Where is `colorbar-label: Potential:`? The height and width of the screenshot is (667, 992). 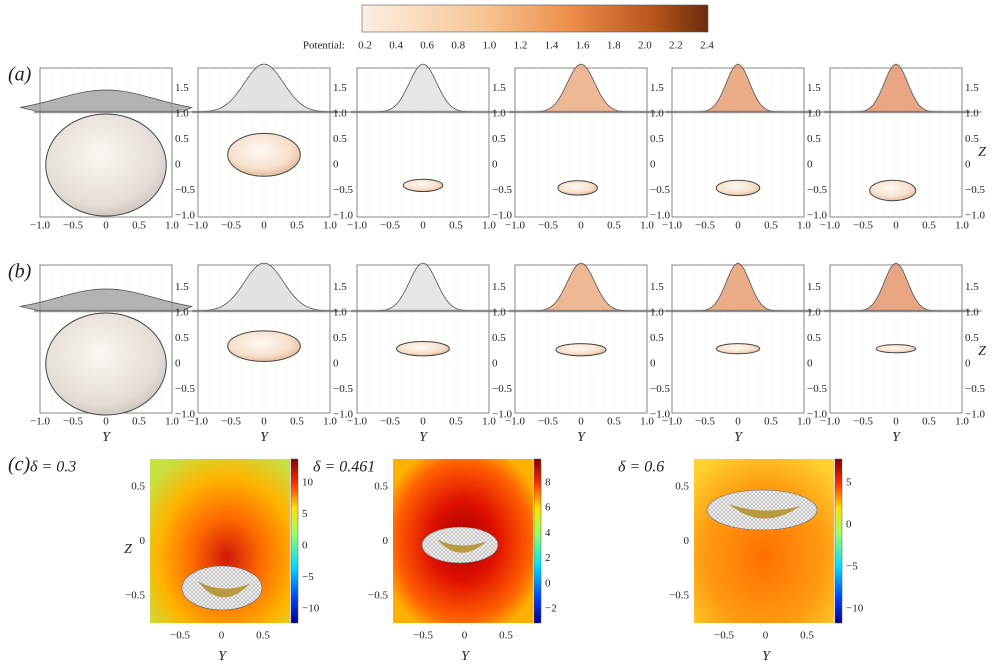
colorbar-label: Potential: is located at coordinates (324, 46).